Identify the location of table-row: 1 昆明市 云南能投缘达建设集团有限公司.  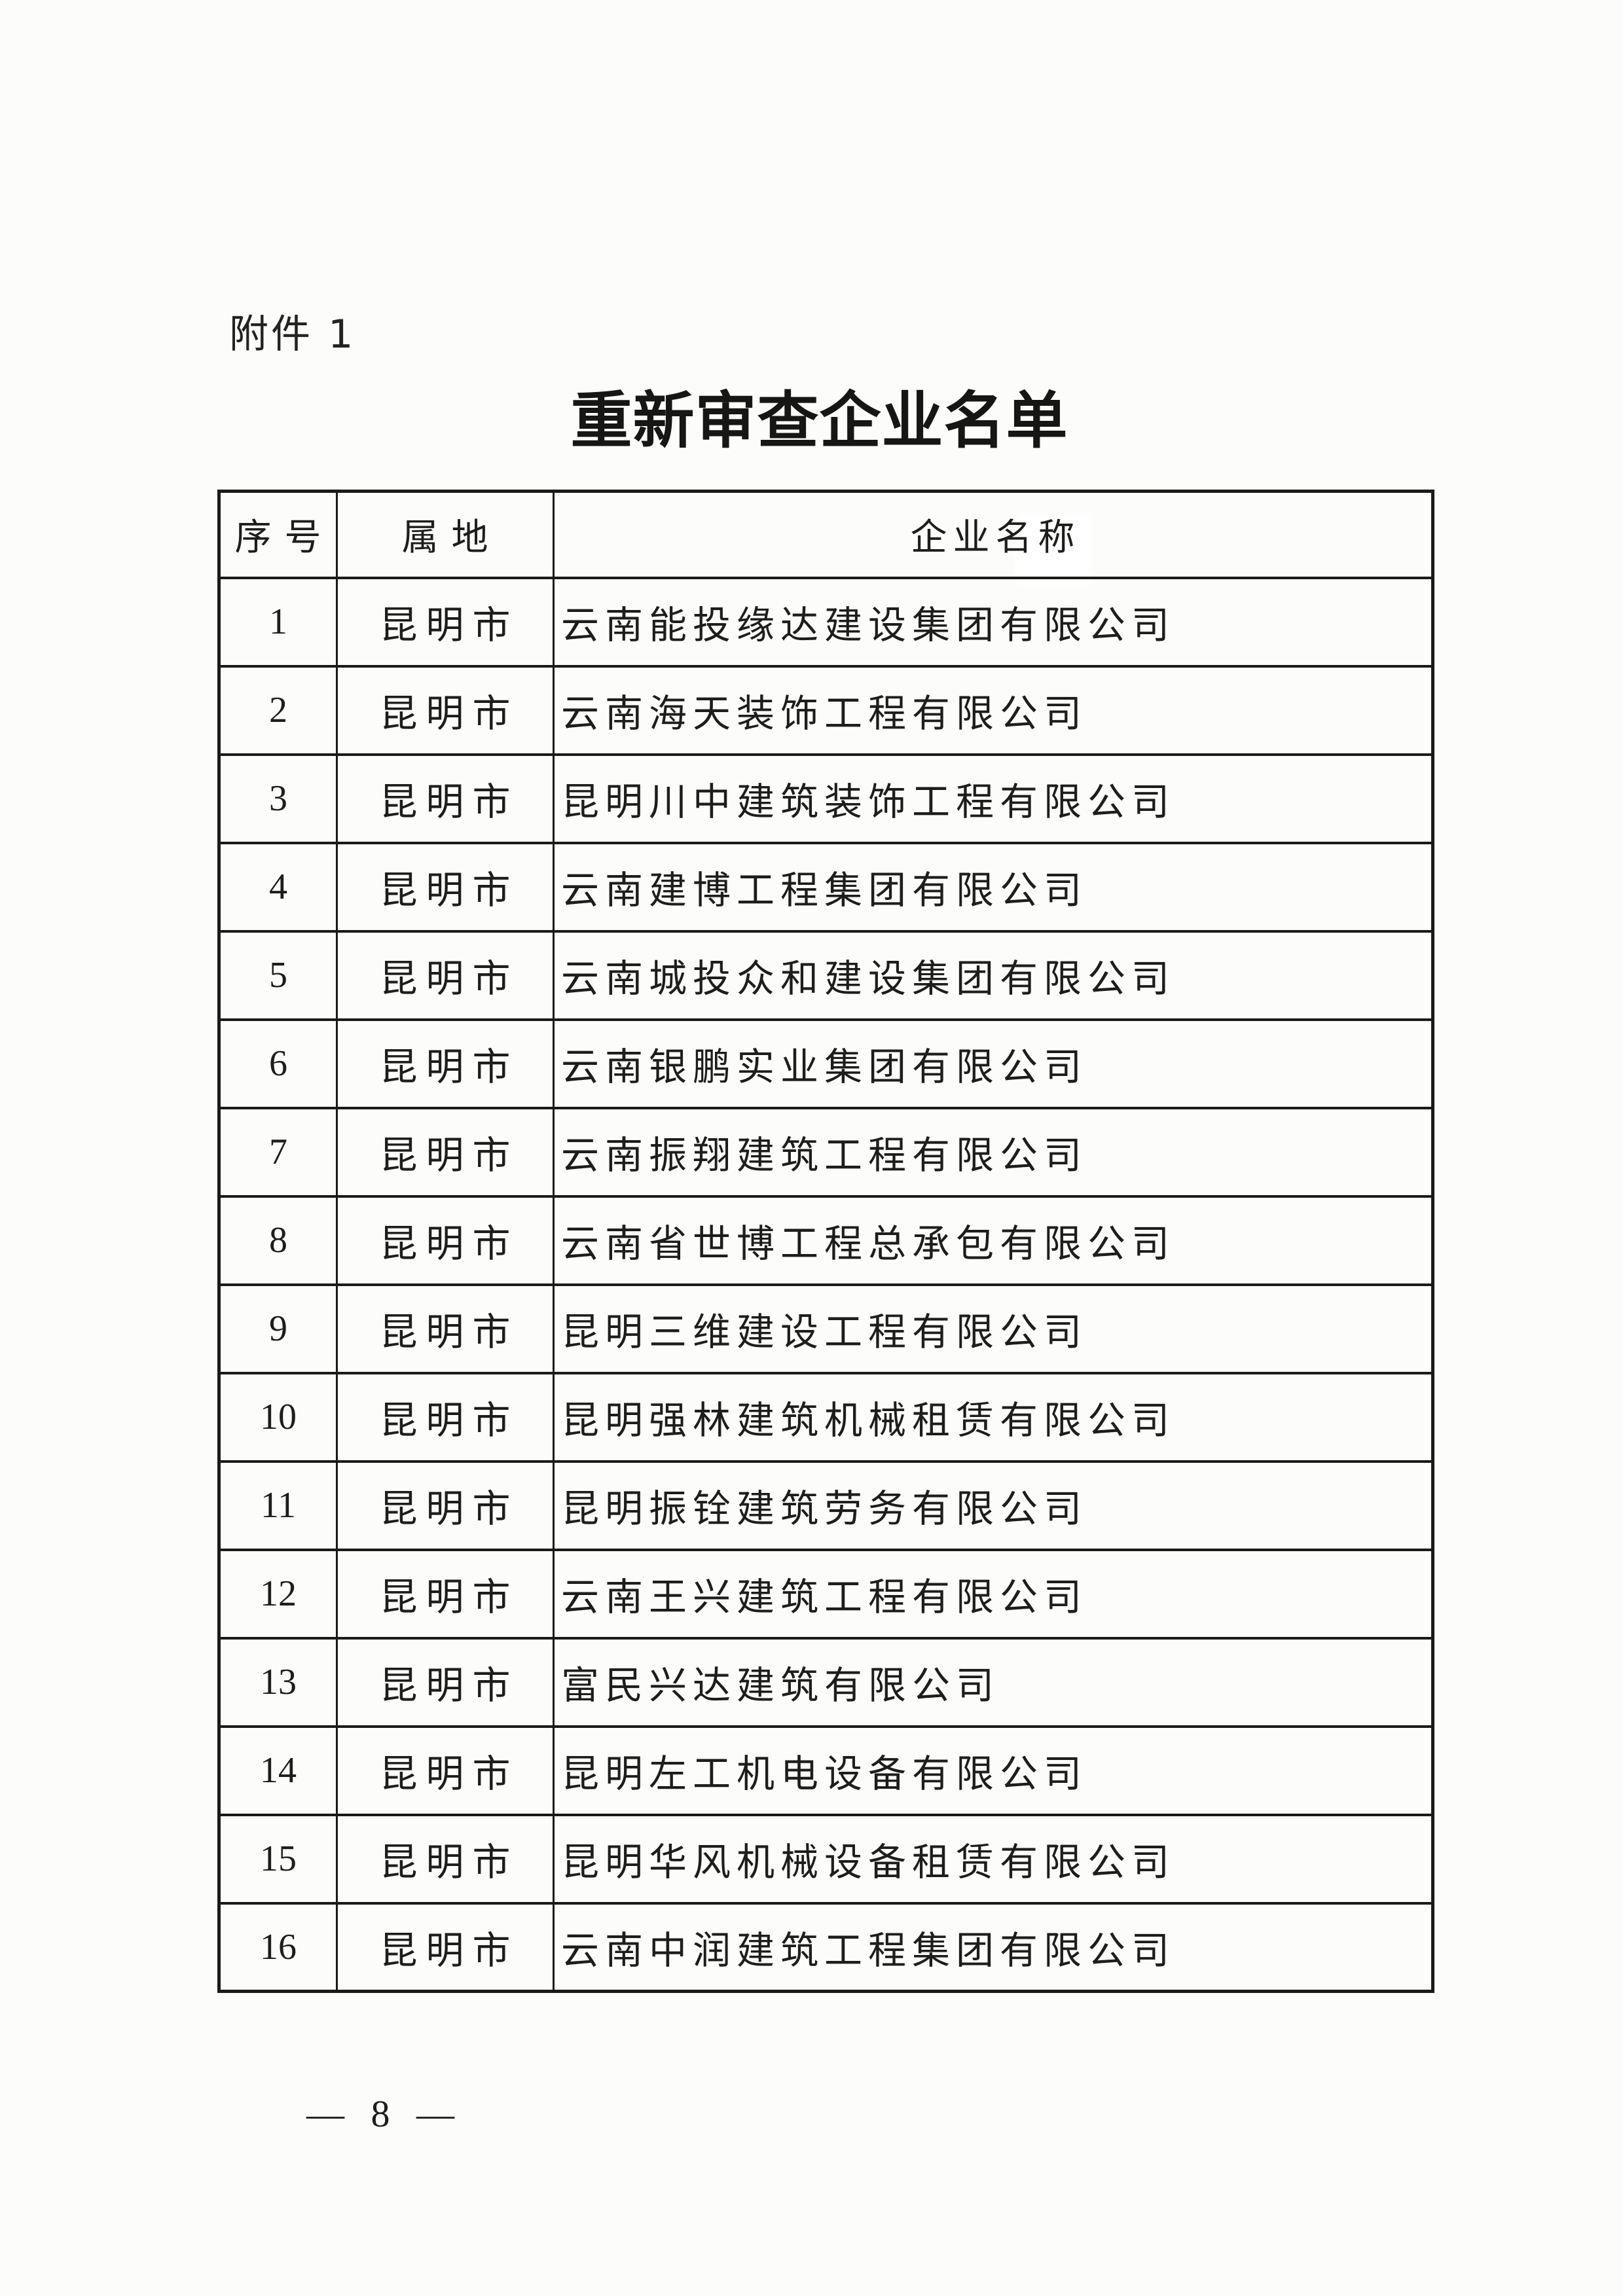
(826, 622).